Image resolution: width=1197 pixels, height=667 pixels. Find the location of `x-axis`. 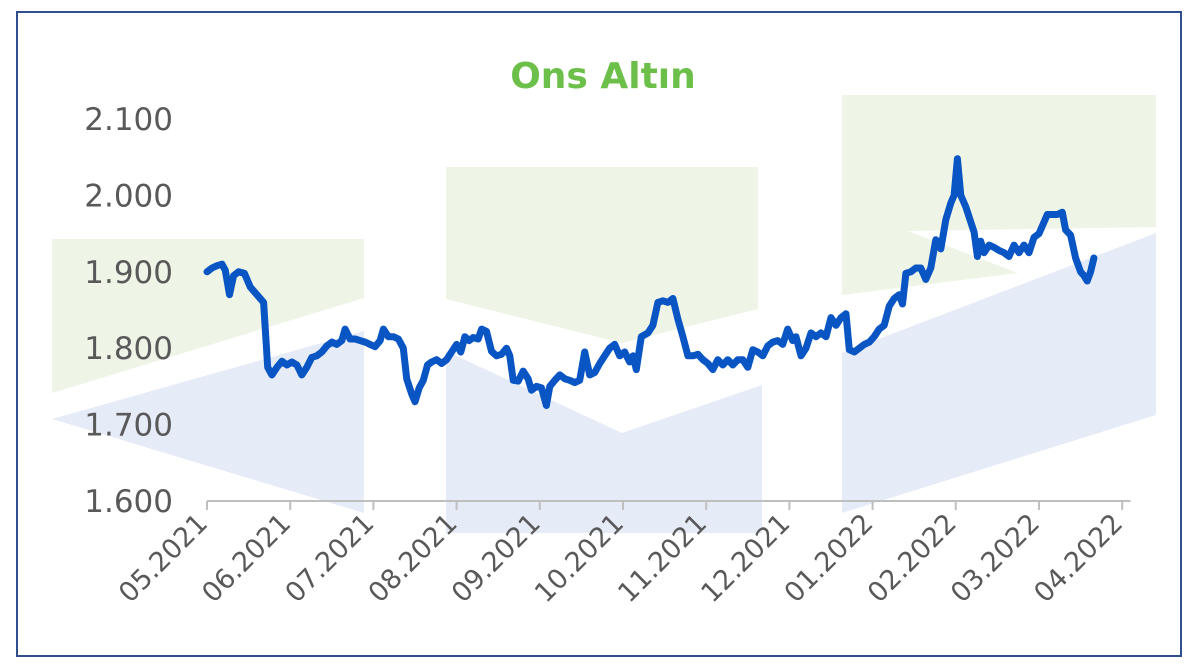

x-axis is located at coordinates (668, 505).